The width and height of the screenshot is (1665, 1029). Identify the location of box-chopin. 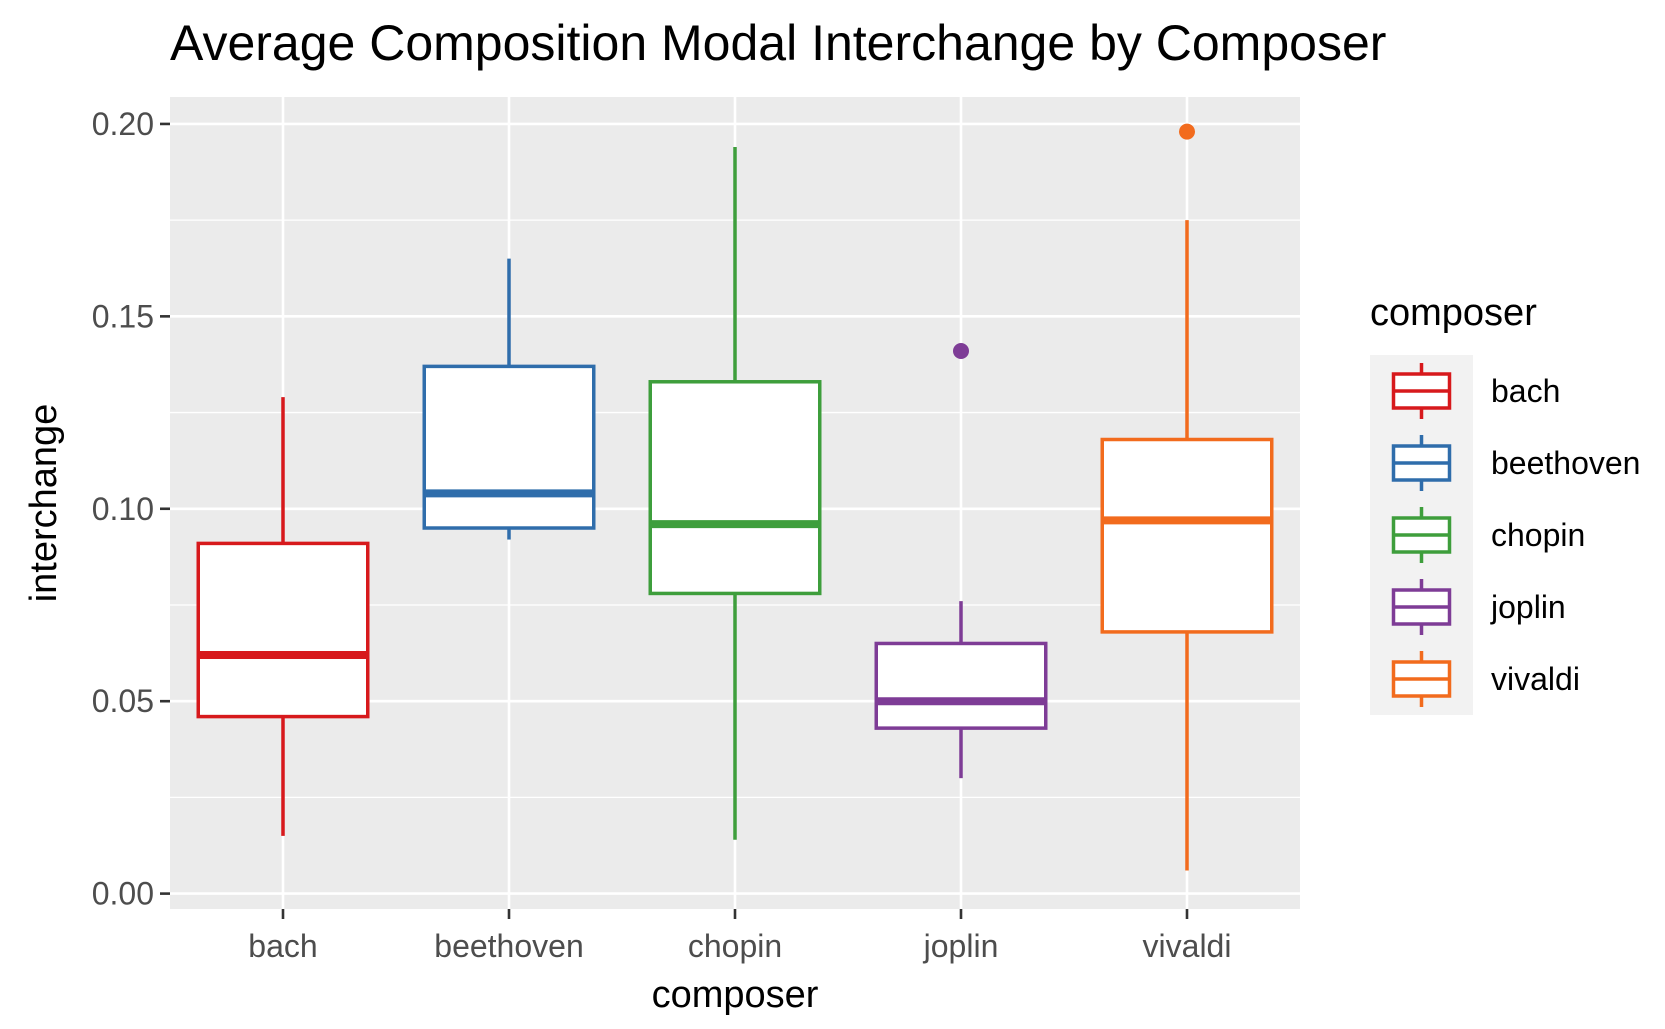
(735, 493).